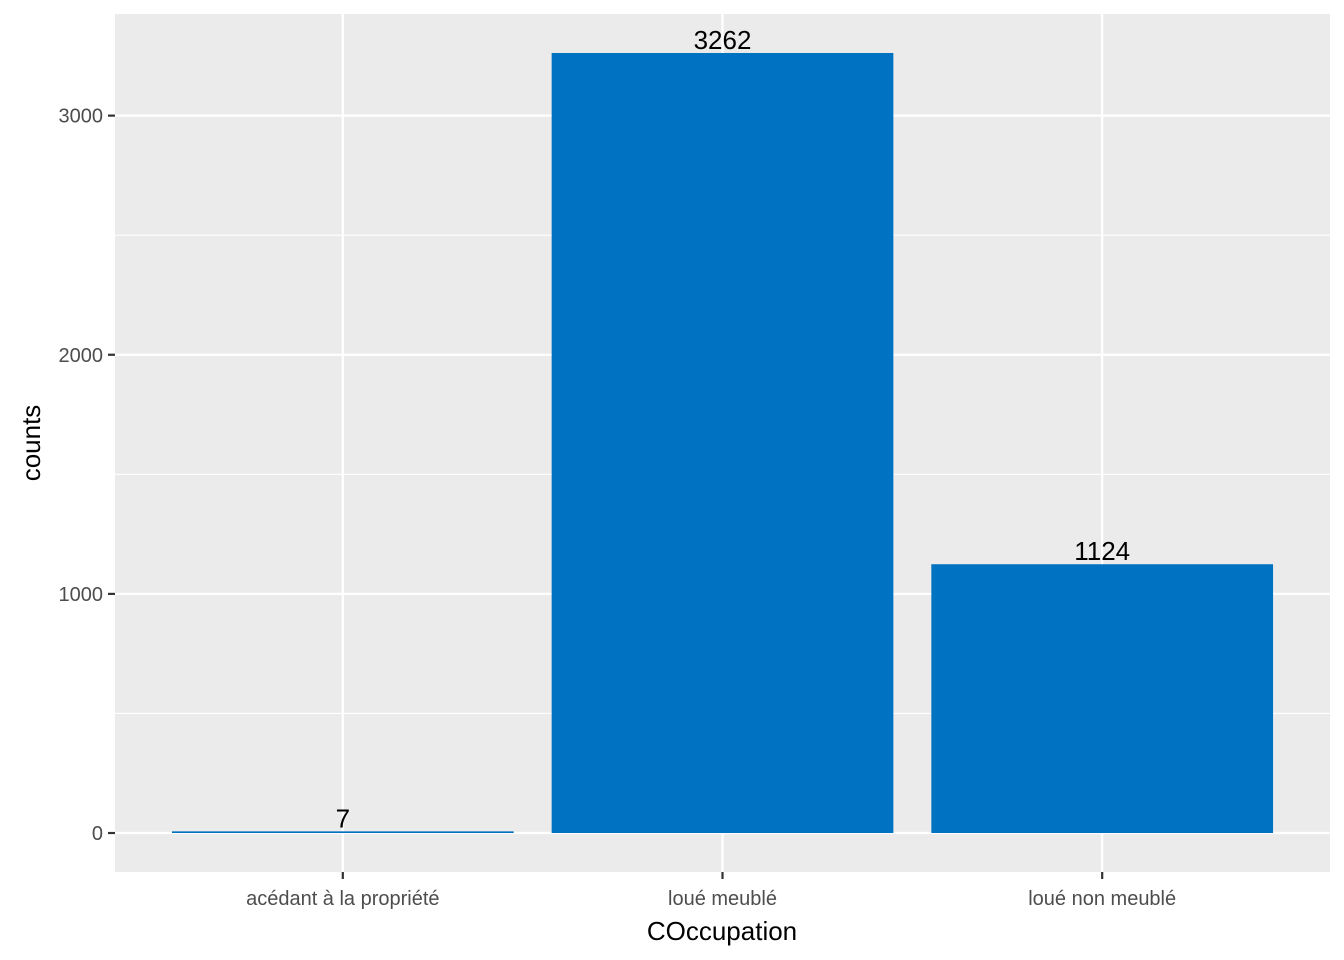 The image size is (1344, 960). Describe the element at coordinates (342, 899) in the screenshot. I see `x-tick-label: acédant à la propriété` at that location.